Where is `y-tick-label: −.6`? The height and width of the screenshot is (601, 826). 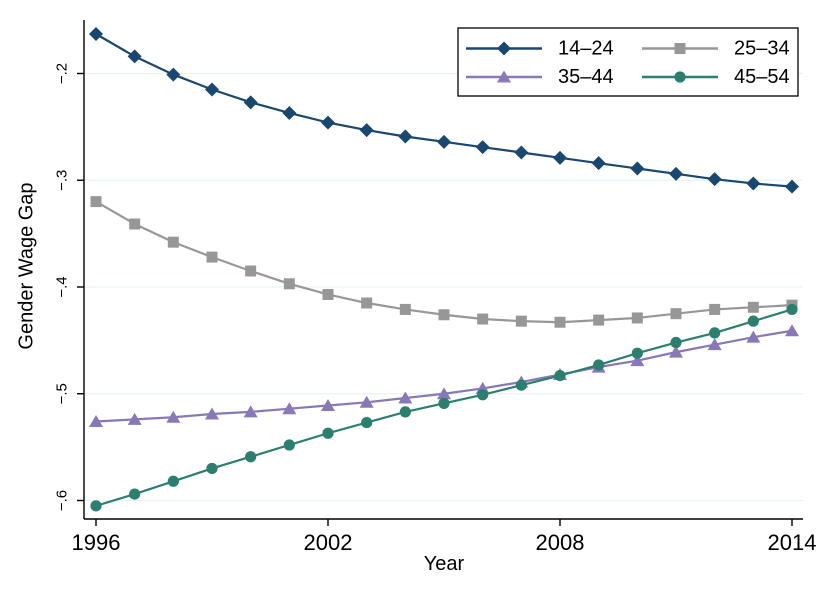
y-tick-label: −.6 is located at coordinates (62, 500).